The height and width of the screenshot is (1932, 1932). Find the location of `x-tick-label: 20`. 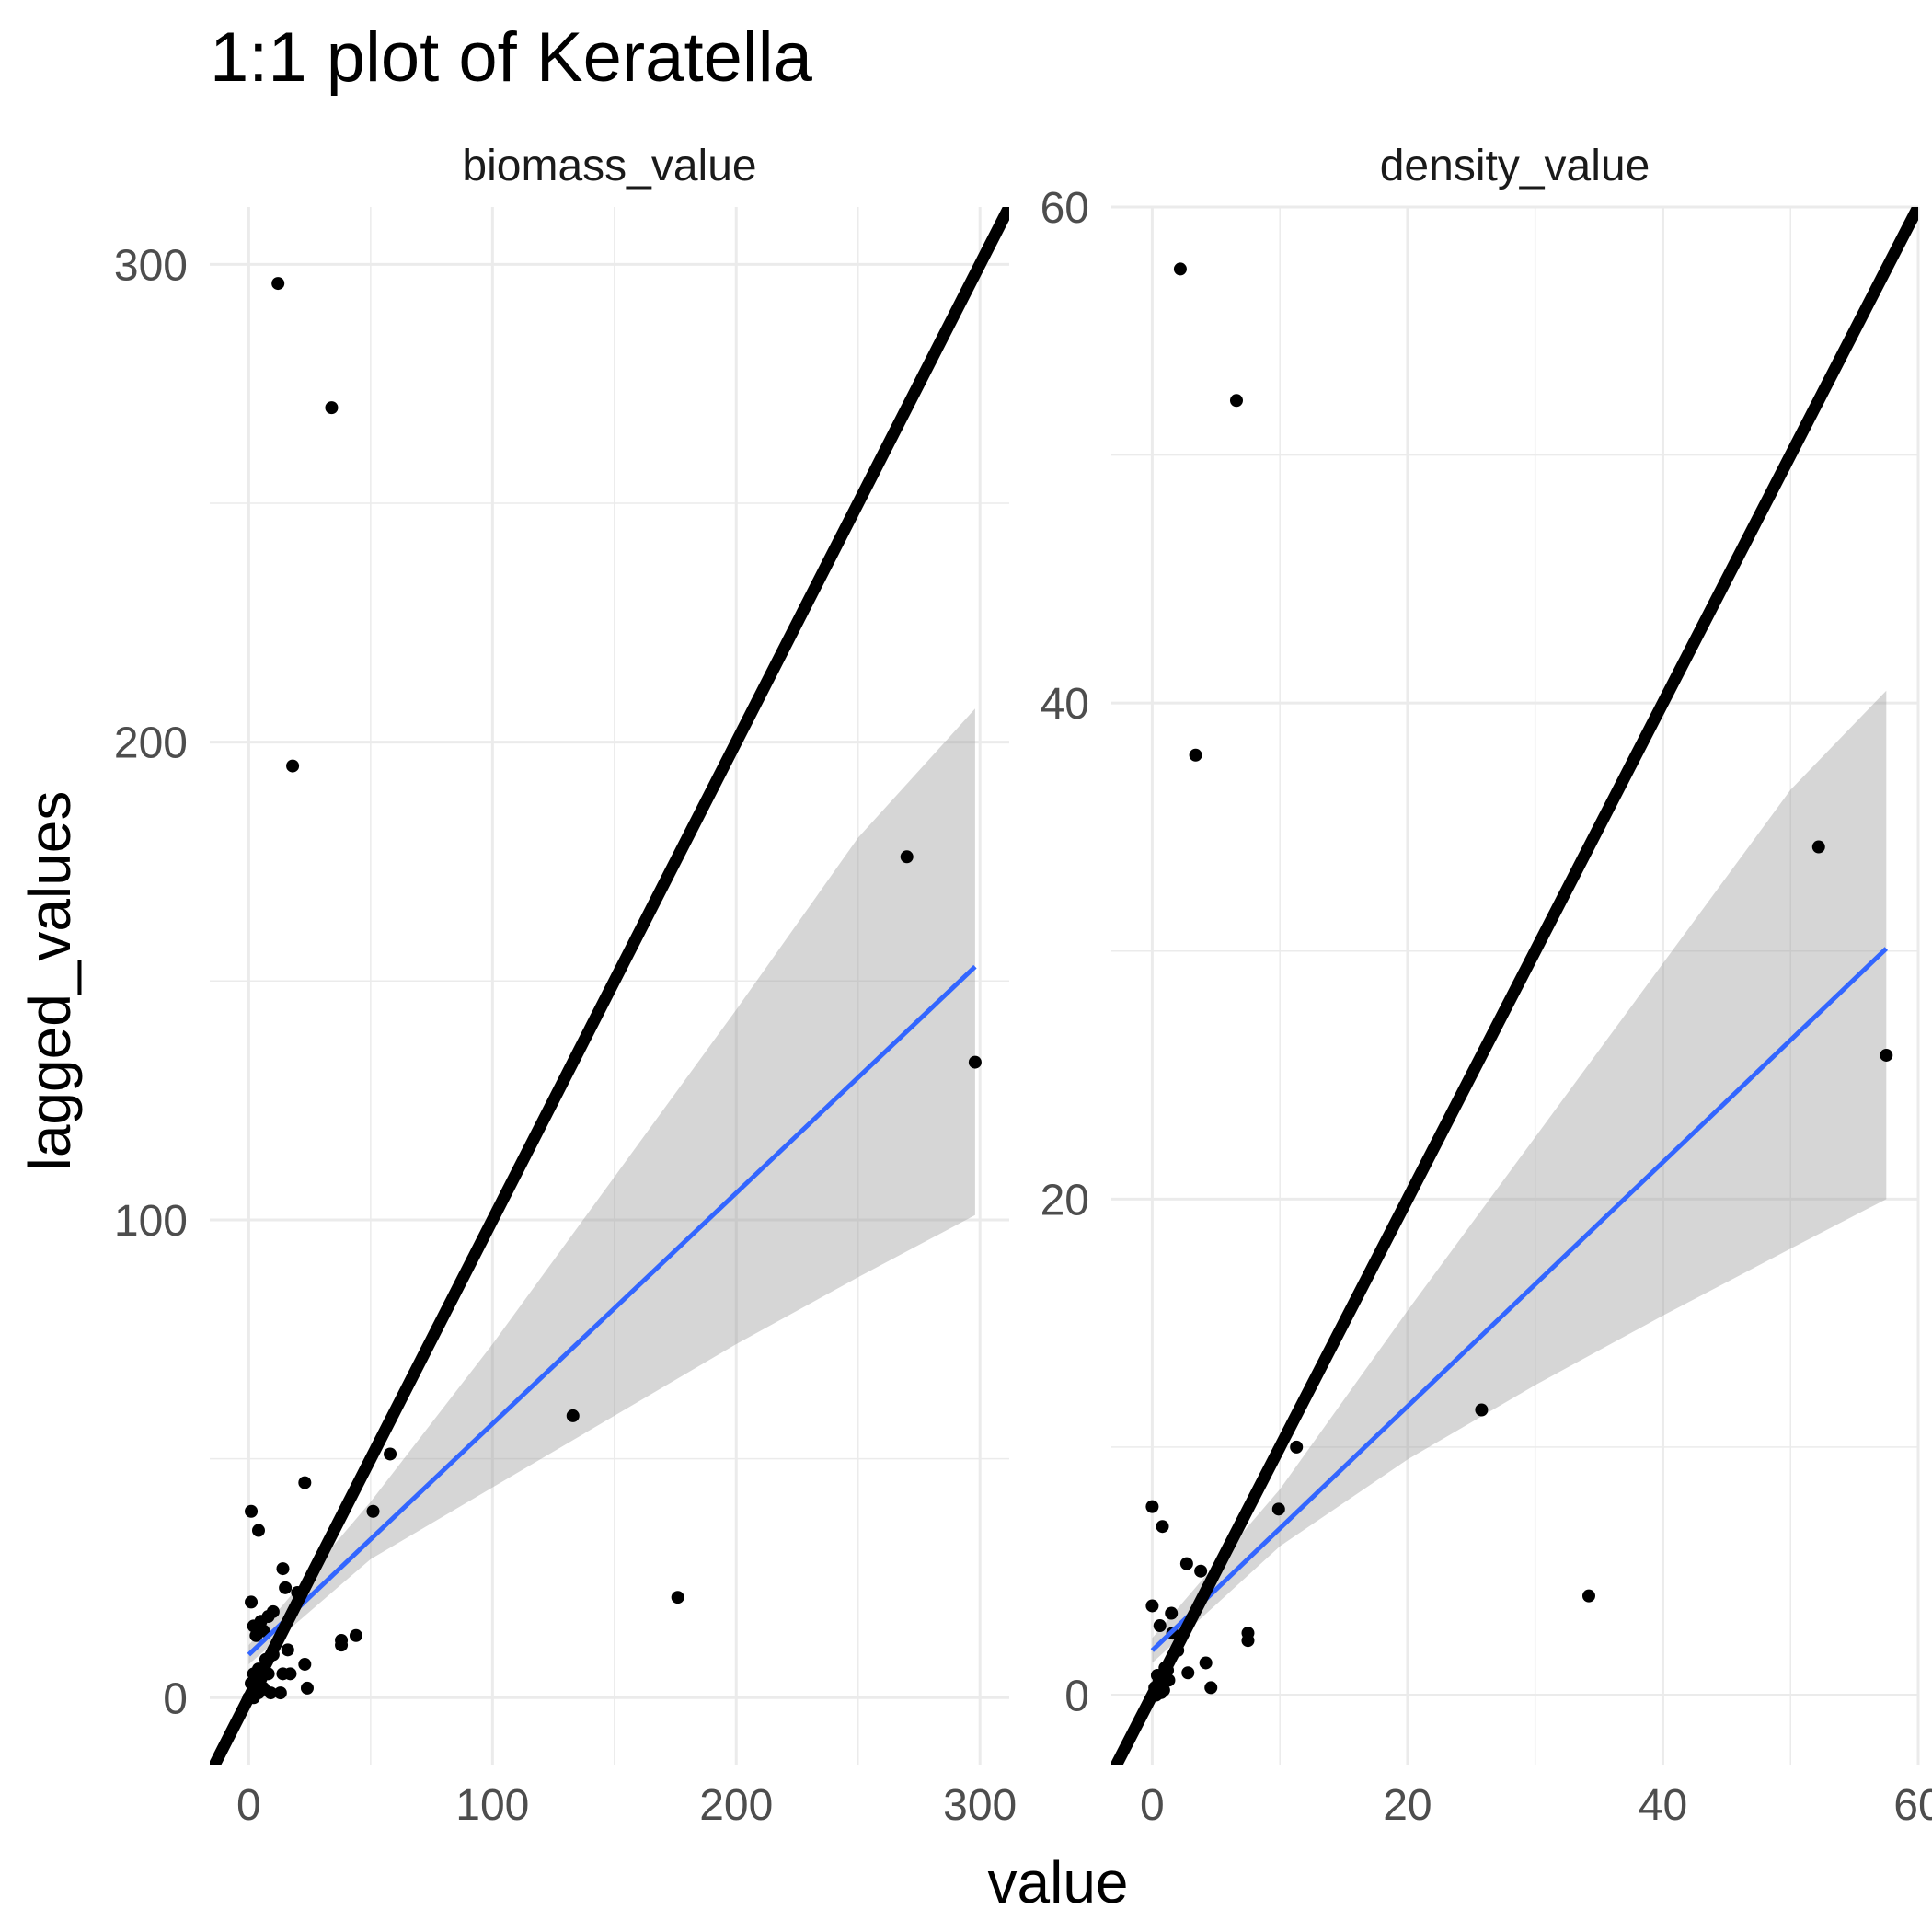

x-tick-label: 20 is located at coordinates (1407, 1805).